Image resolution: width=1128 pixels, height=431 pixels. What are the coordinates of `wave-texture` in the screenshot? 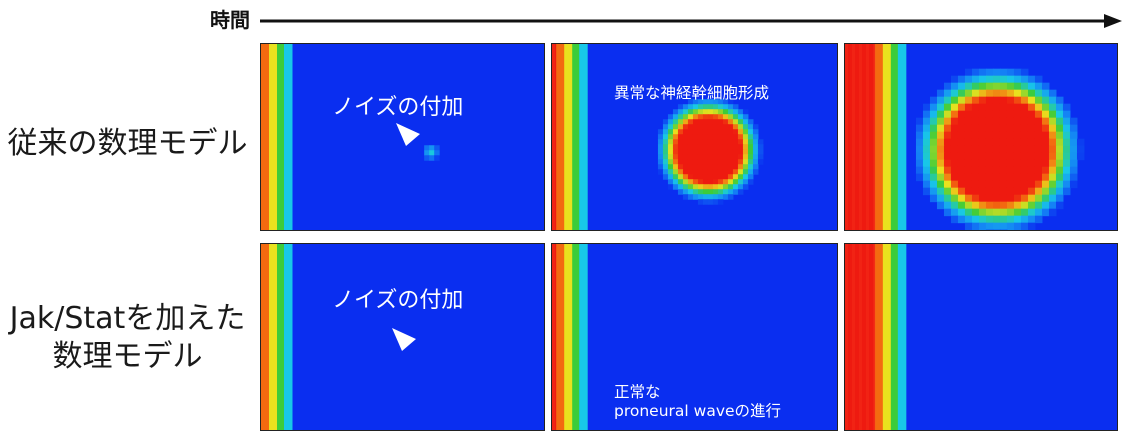 It's located at (553, 137).